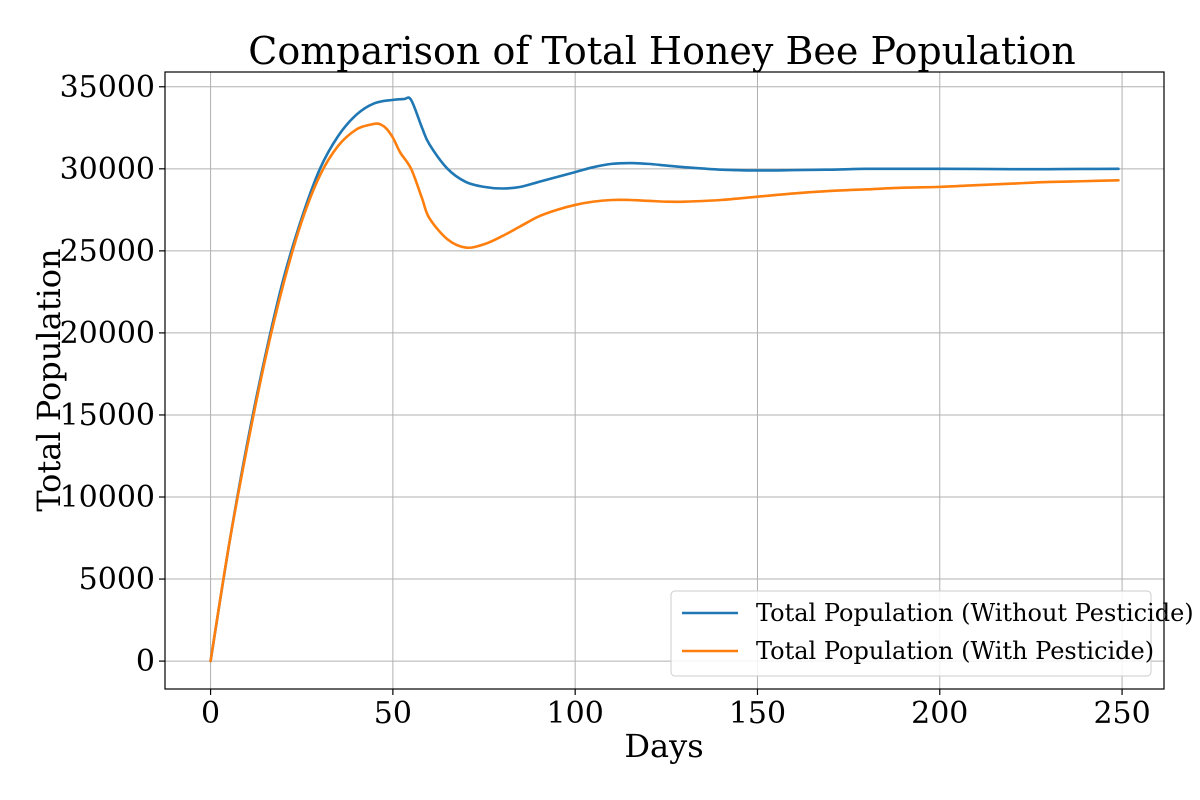 Image resolution: width=1200 pixels, height=800 pixels. I want to click on y-axis-title: Total Population, so click(49, 379).